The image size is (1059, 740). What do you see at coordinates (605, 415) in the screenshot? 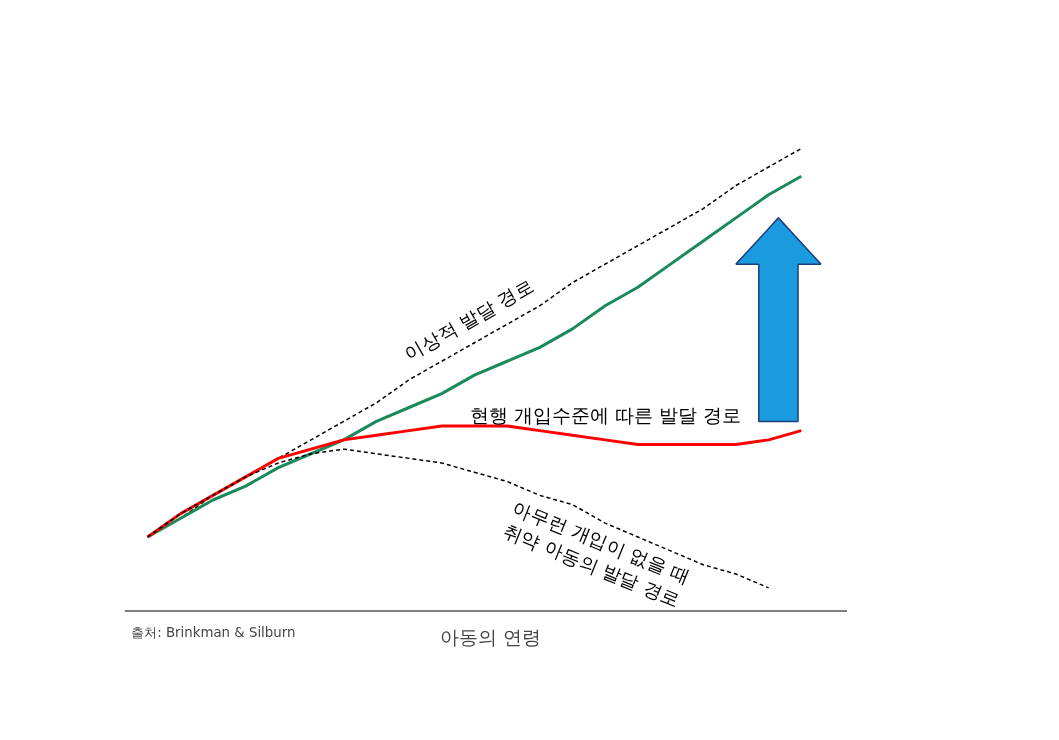
I see `series-label: 현행 개입수준에 따른 발달 경로` at bounding box center [605, 415].